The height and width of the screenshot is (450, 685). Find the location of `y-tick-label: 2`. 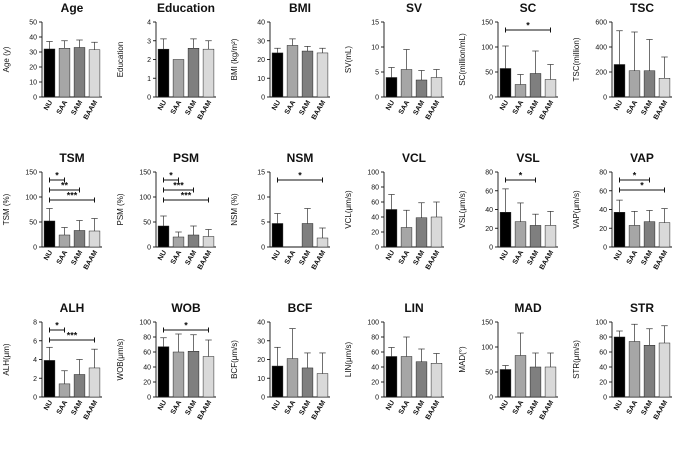

y-tick-label: 2 is located at coordinates (149, 60).